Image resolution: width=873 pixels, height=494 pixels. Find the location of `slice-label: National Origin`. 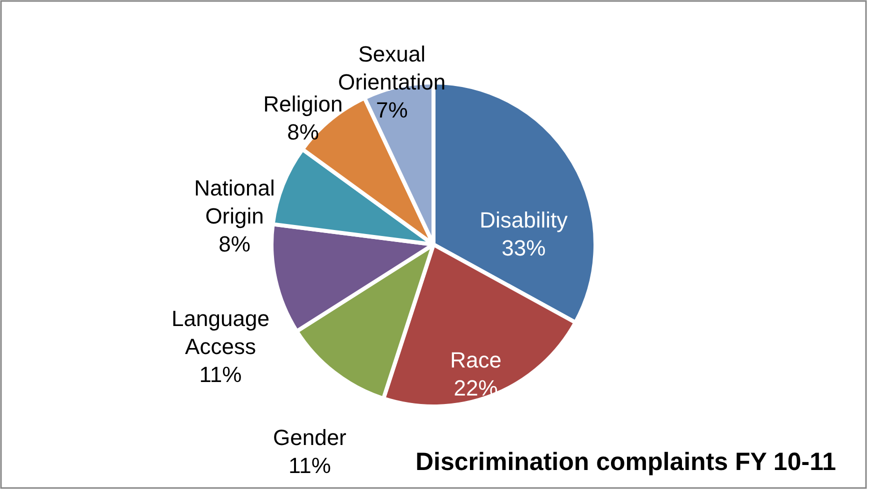

slice-label: National Origin is located at coordinates (234, 202).